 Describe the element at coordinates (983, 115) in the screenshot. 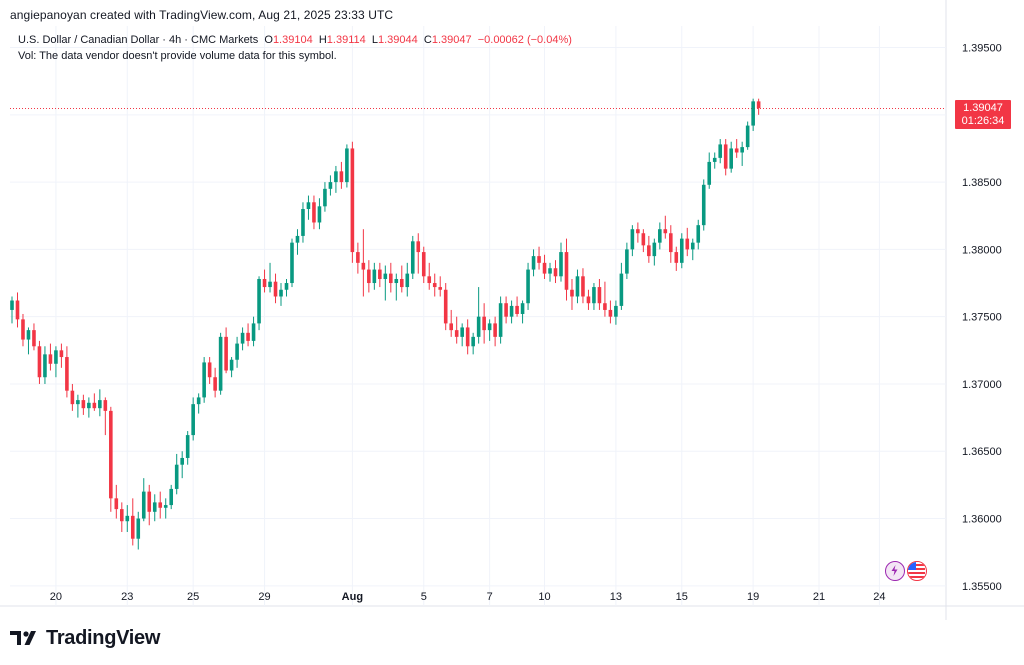

I see `last-price-tag: 1.39047 01:26:34` at that location.